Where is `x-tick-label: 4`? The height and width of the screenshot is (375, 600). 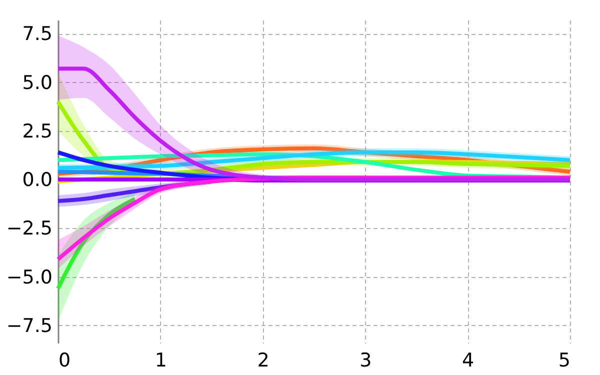
x-tick-label: 4 is located at coordinates (468, 361).